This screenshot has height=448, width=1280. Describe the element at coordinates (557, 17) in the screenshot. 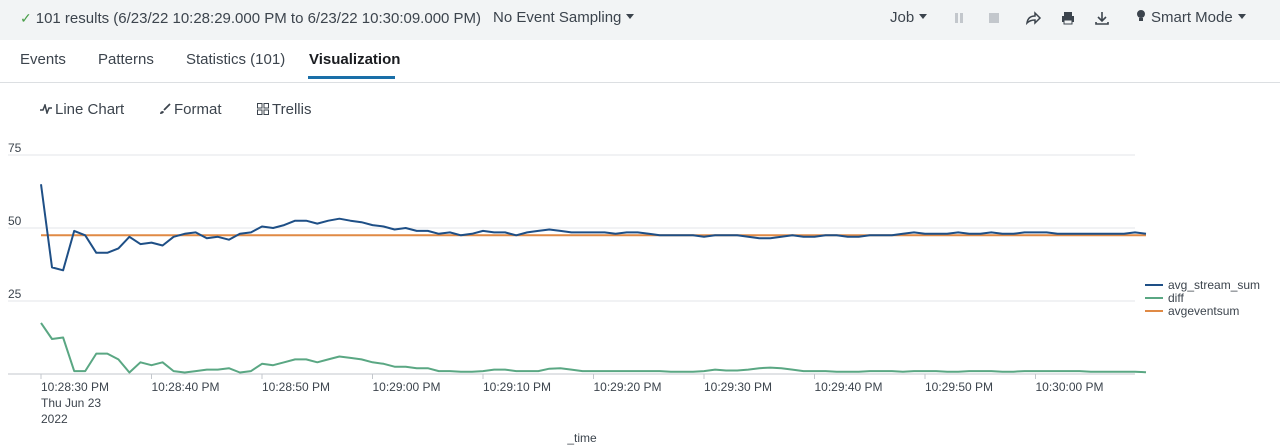

I see `event-sampling-label: No Event Sampling` at that location.